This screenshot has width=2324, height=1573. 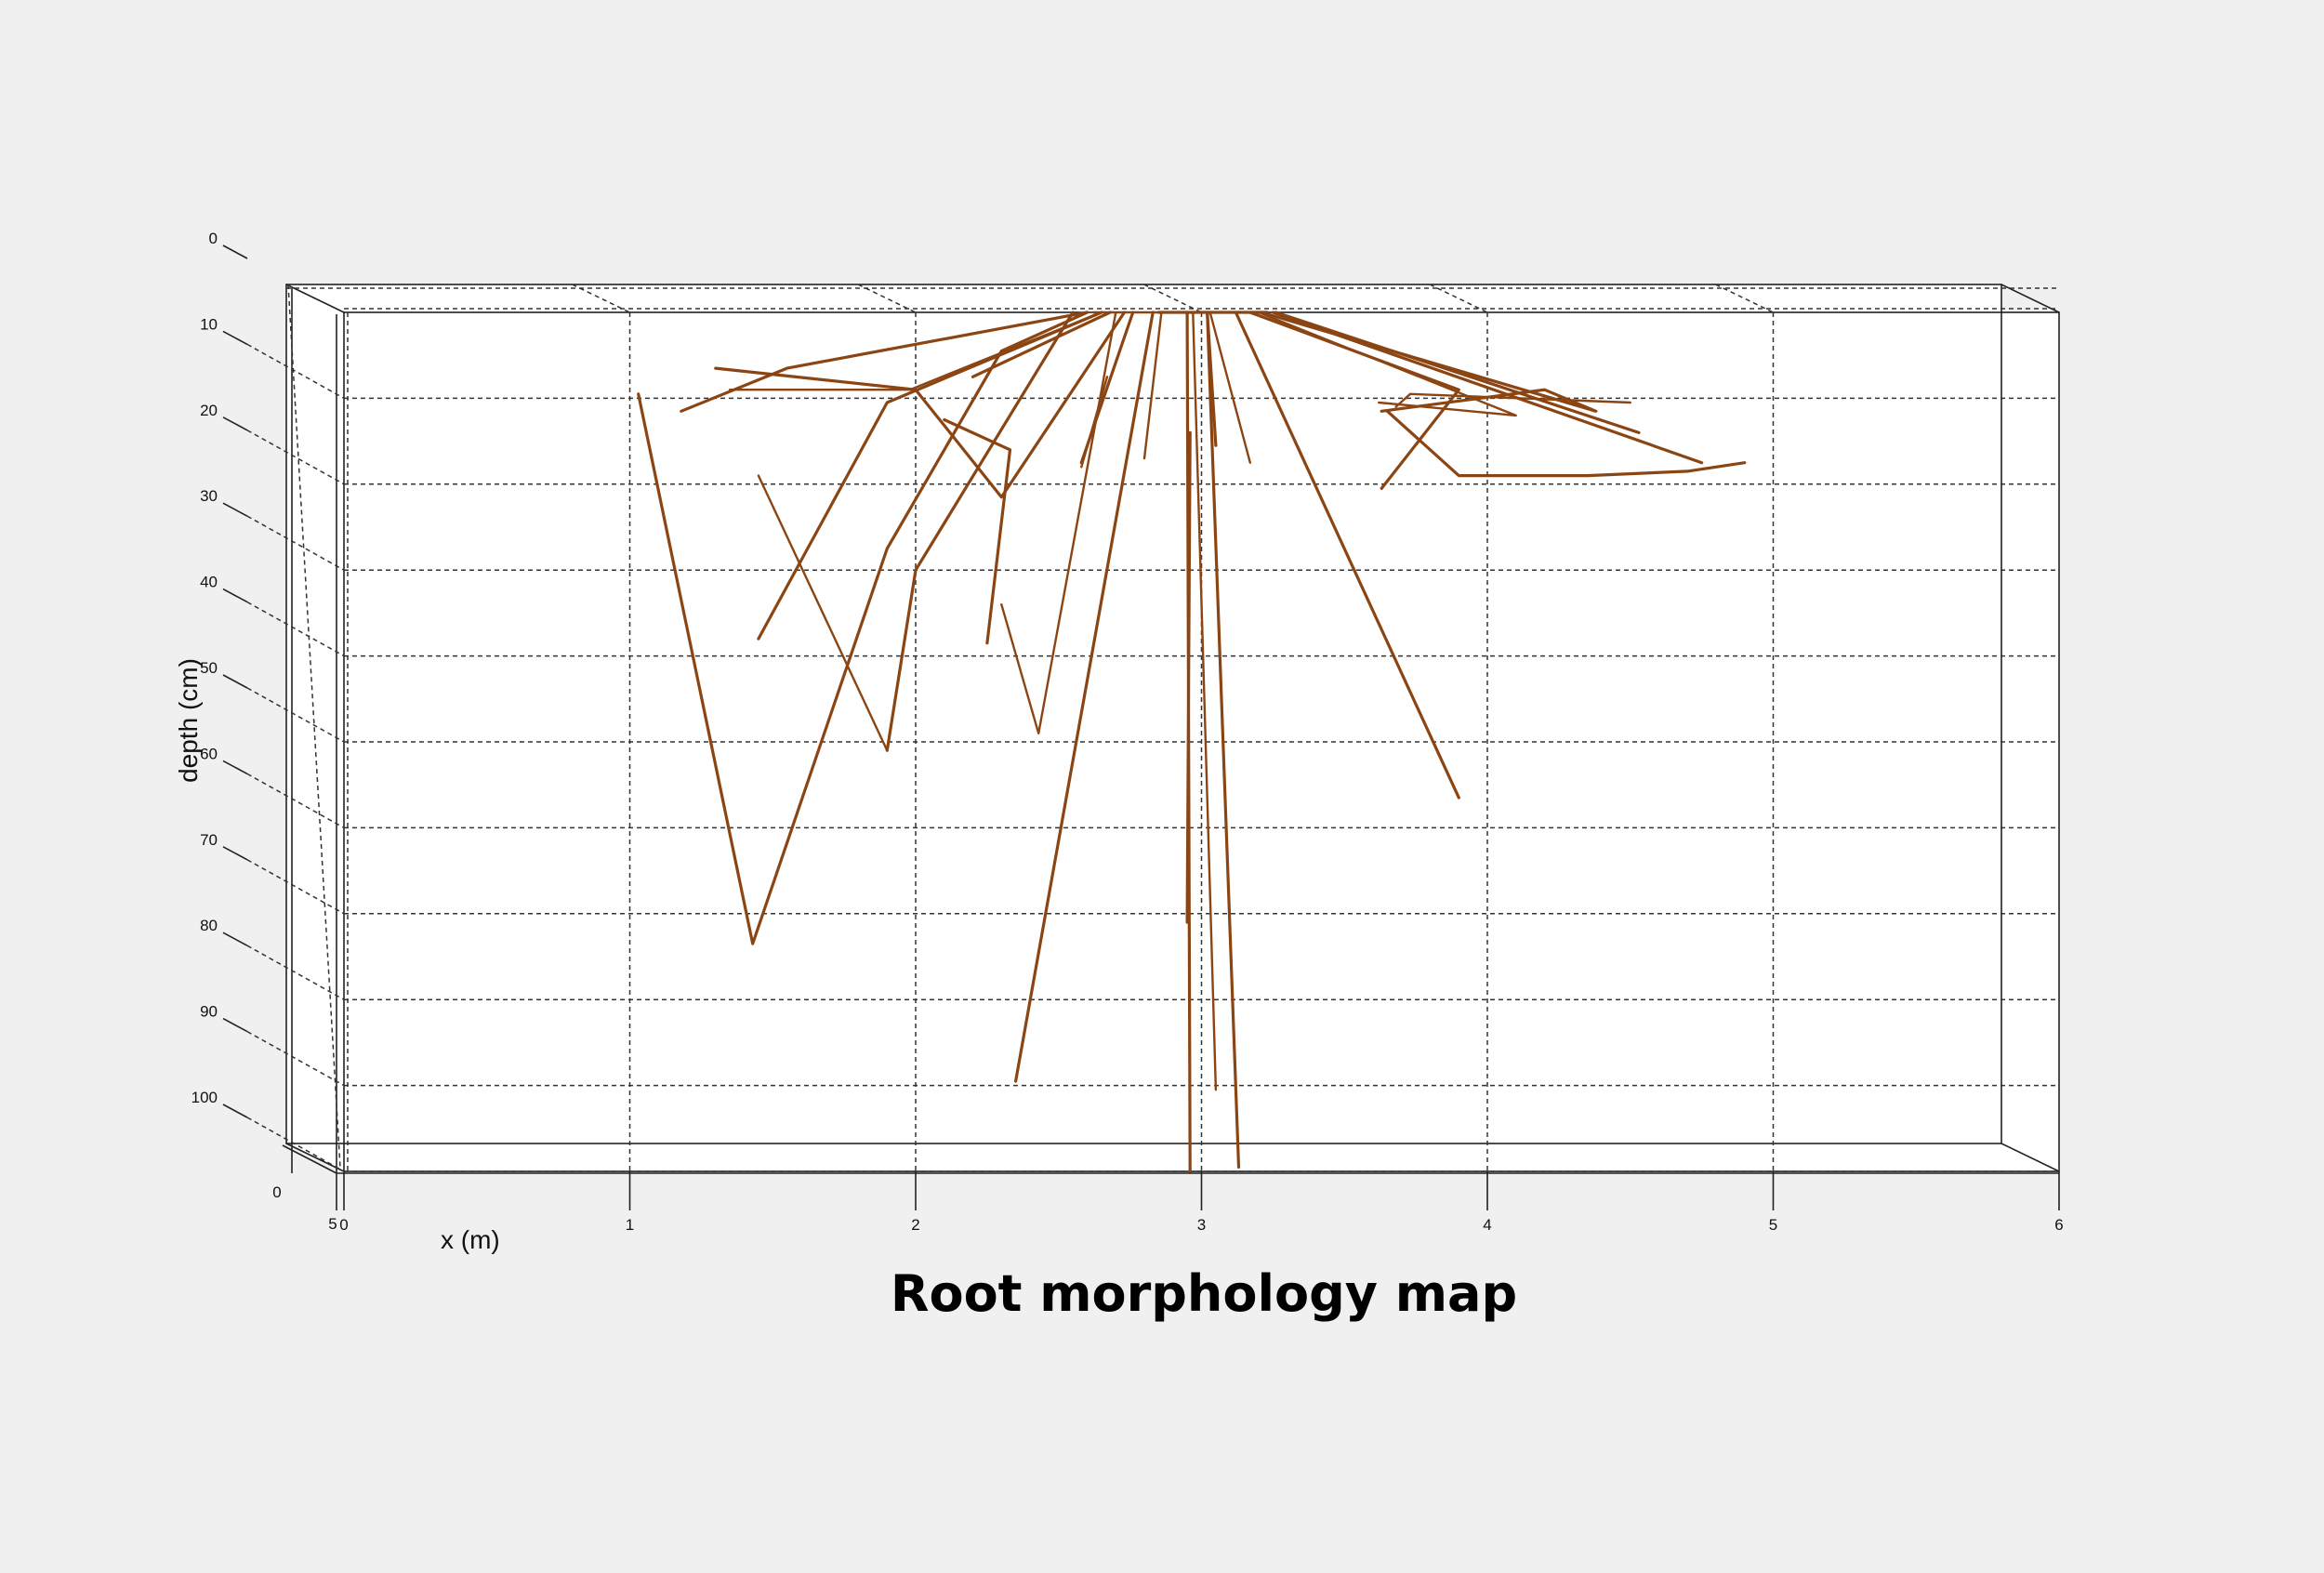 What do you see at coordinates (630, 1225) in the screenshot?
I see `x-tick-label: 1` at bounding box center [630, 1225].